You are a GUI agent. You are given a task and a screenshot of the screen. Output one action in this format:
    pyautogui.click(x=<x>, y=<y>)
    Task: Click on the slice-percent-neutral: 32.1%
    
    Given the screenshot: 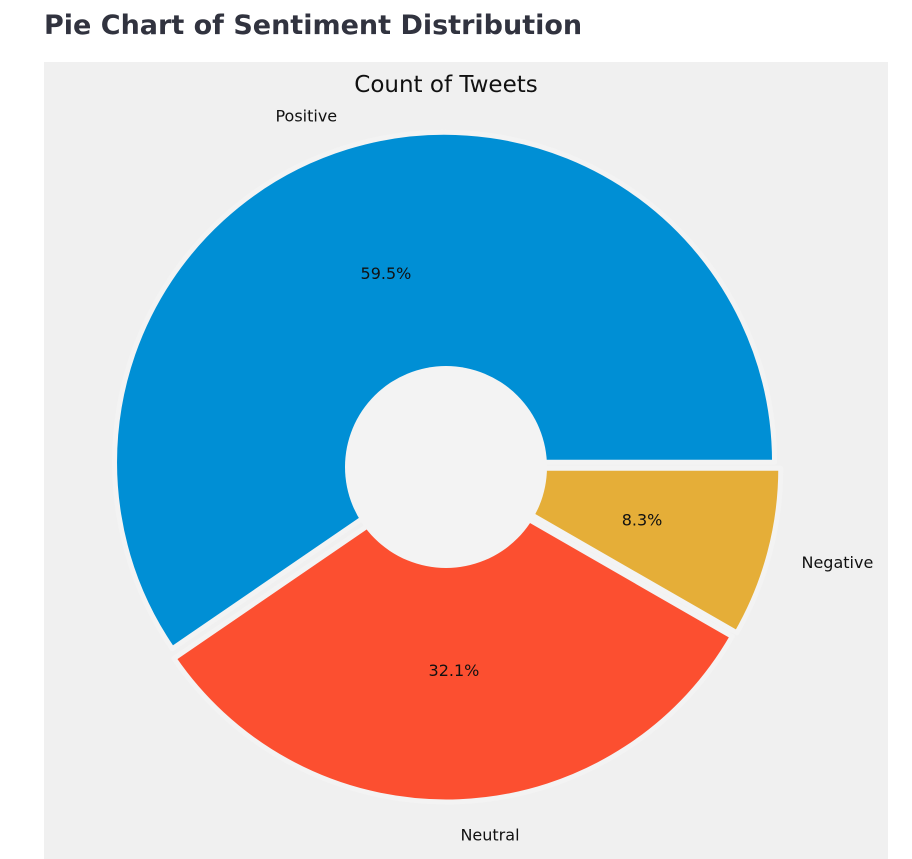 What is the action you would take?
    pyautogui.click(x=454, y=670)
    